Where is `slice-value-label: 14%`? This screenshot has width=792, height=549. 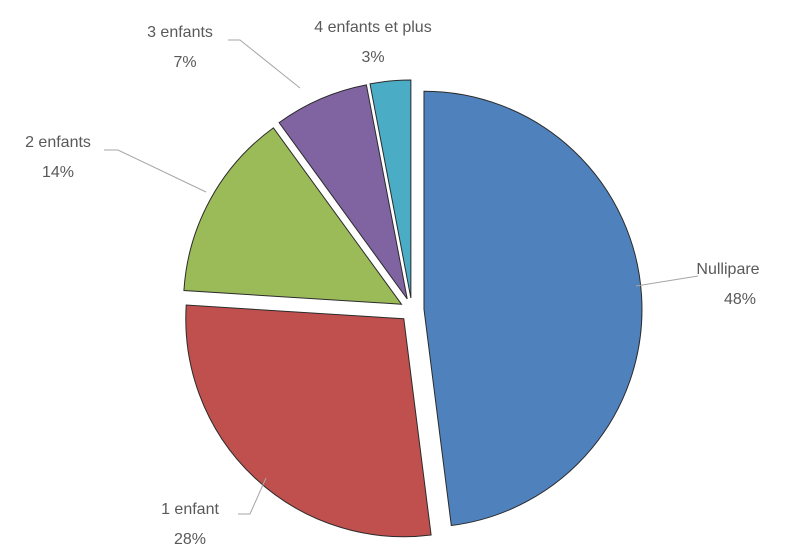
slice-value-label: 14% is located at coordinates (58, 172).